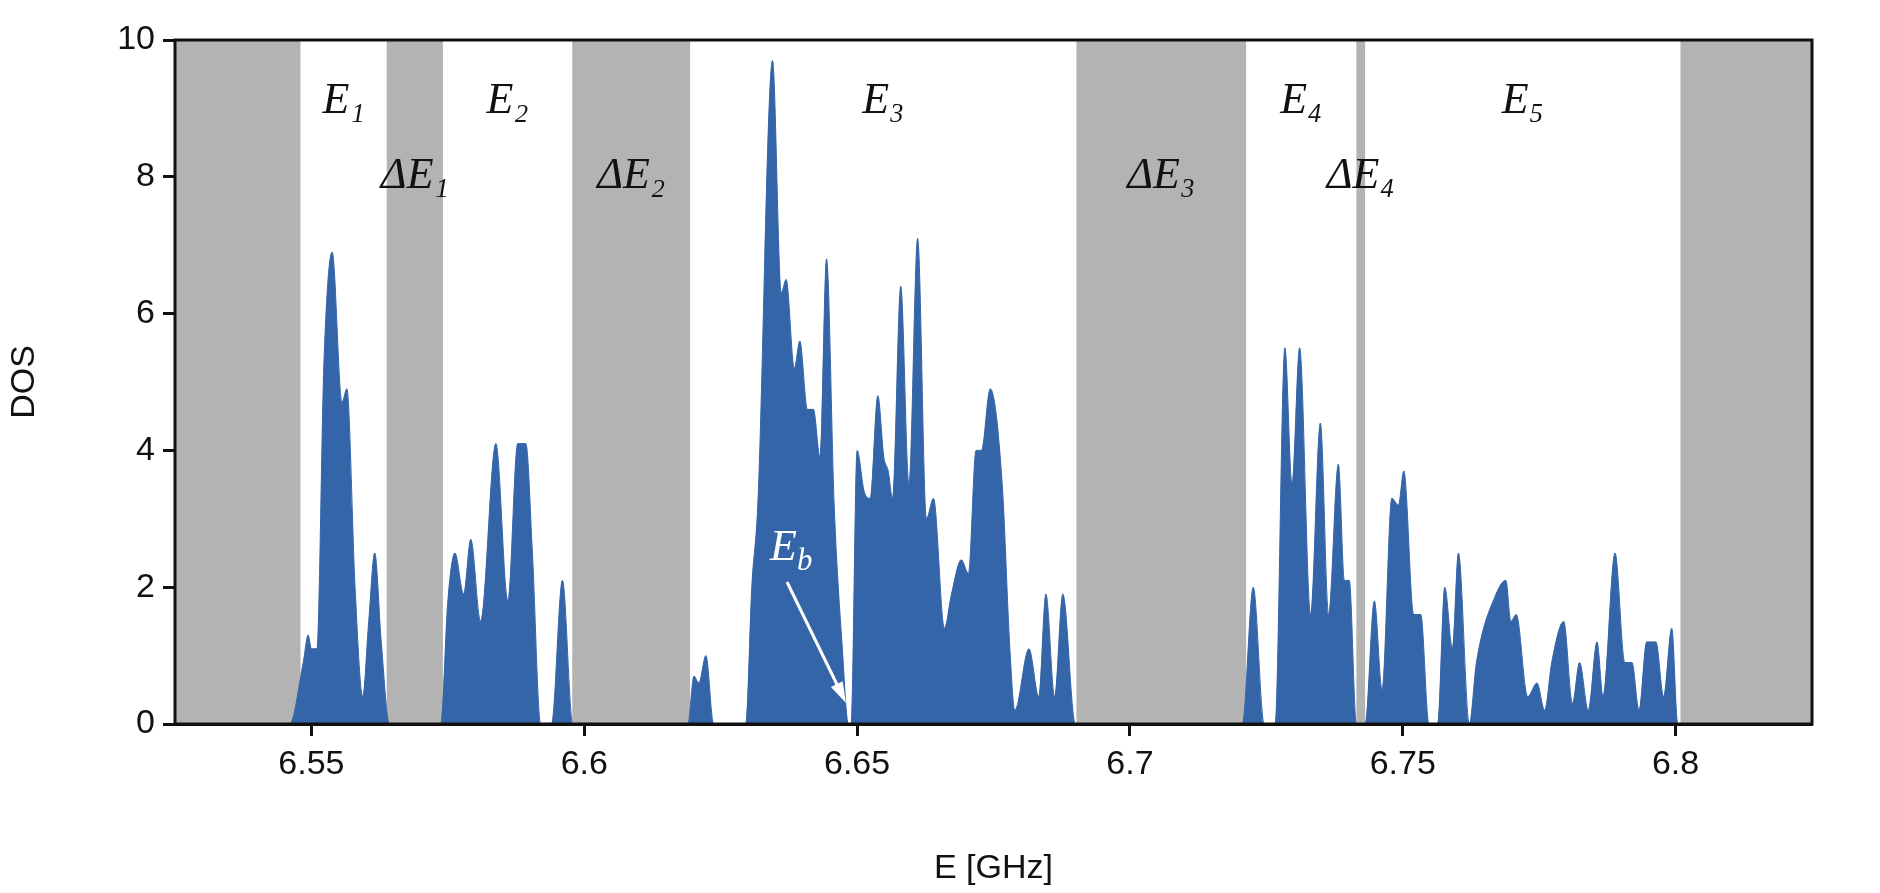 The height and width of the screenshot is (893, 1880). What do you see at coordinates (1160, 174) in the screenshot?
I see `band-label: ΔE₃` at bounding box center [1160, 174].